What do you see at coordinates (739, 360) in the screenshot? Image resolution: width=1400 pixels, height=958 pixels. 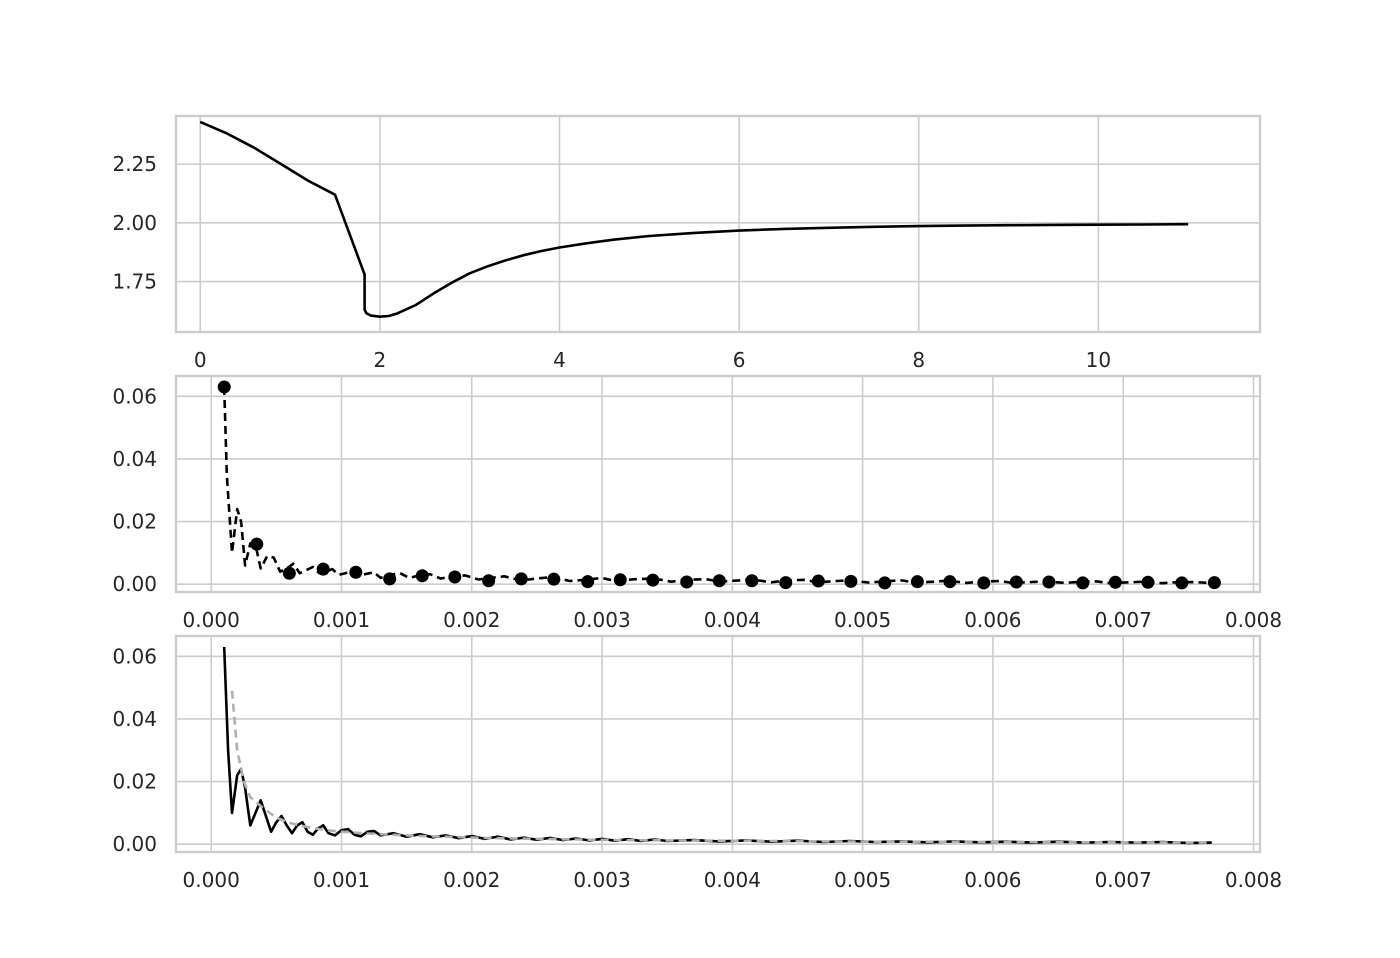 I see `x-tick-label: 6` at bounding box center [739, 360].